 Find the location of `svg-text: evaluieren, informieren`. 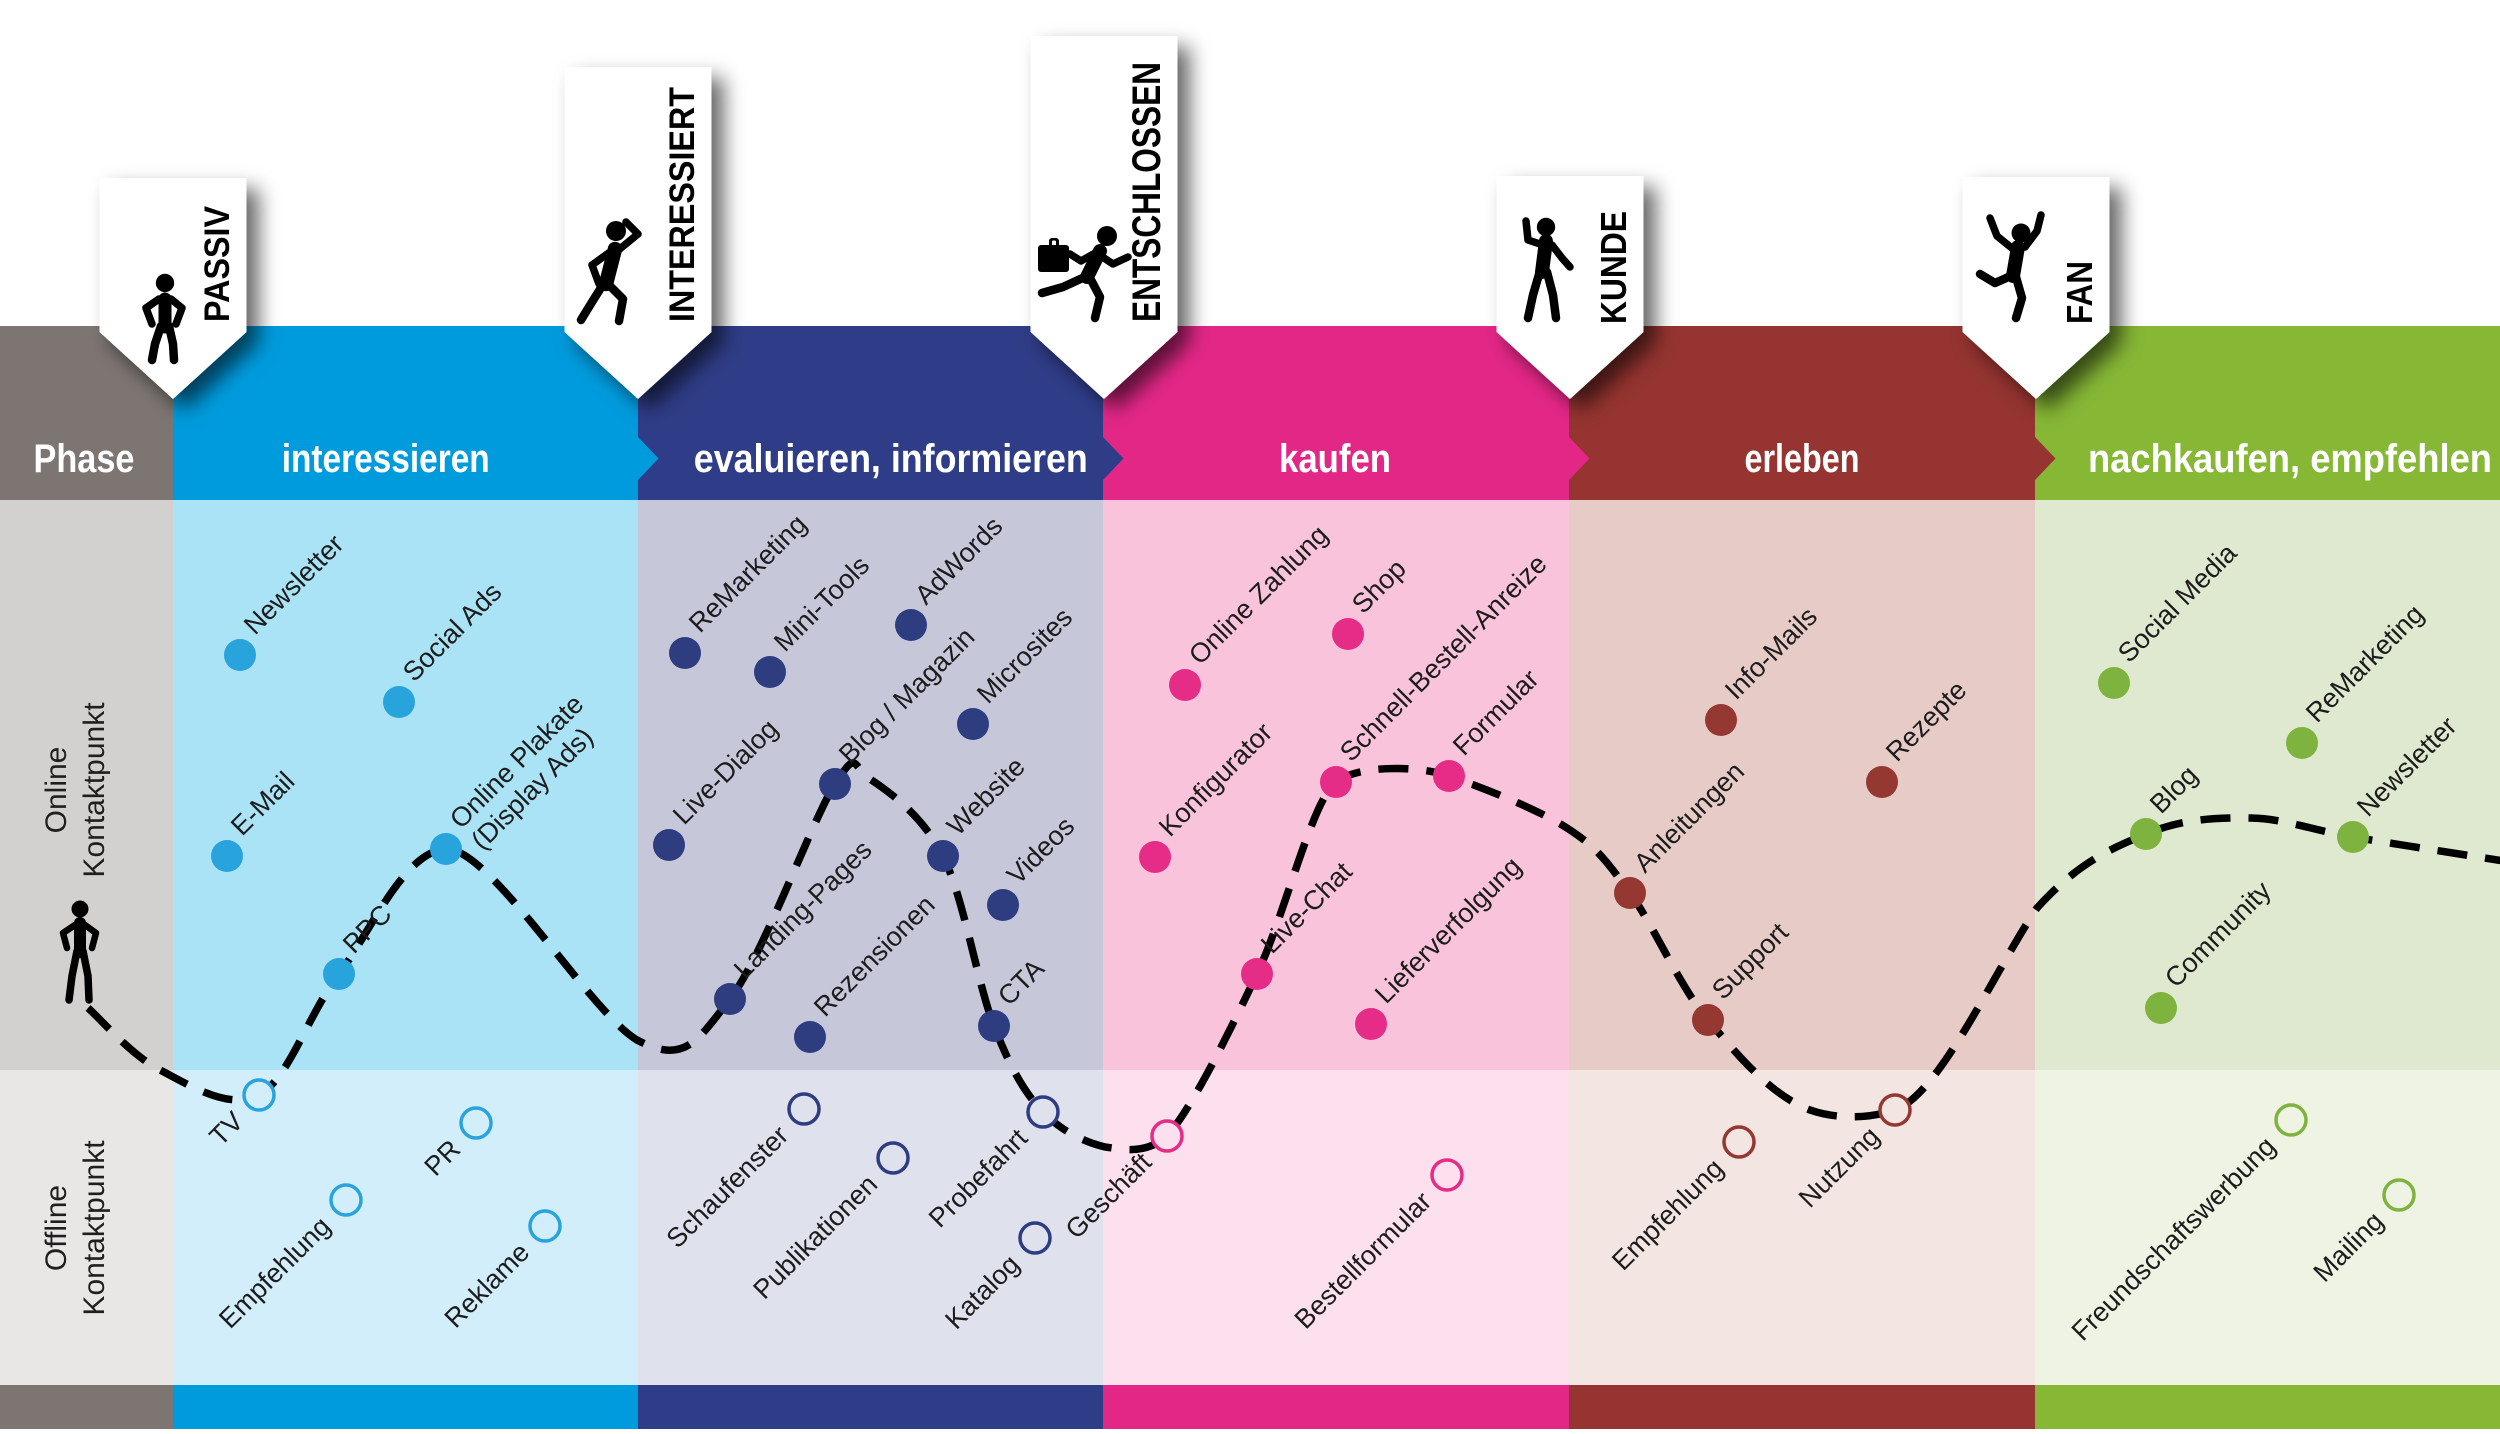

svg-text: evaluieren, informieren is located at coordinates (891, 459).